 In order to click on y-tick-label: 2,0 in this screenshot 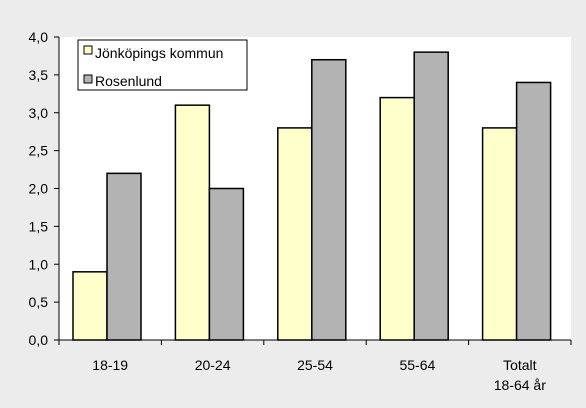, I will do `click(39, 189)`.